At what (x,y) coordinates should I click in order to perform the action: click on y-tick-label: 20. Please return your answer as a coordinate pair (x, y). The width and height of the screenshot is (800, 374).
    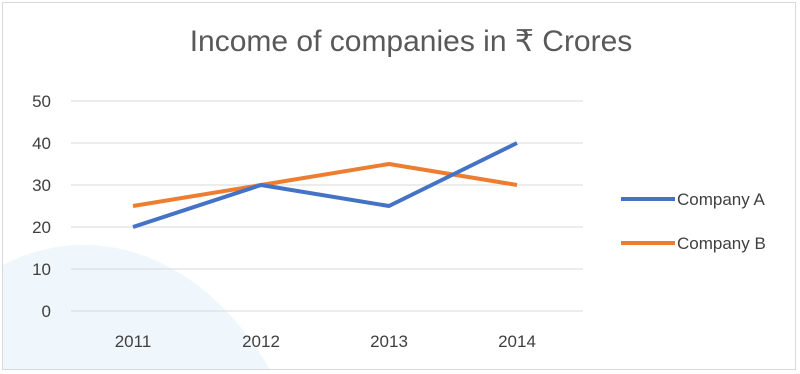
    Looking at the image, I should click on (41, 227).